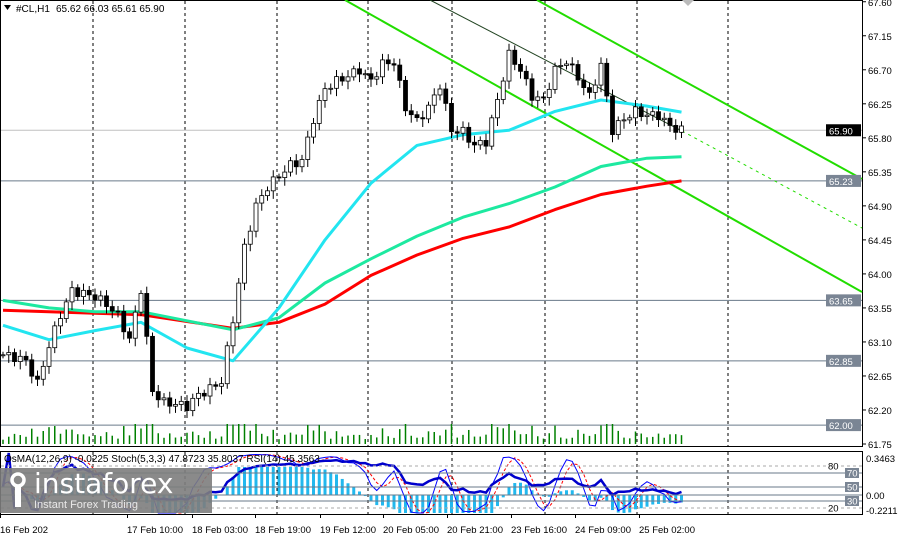 The width and height of the screenshot is (900, 541). Describe the element at coordinates (699, 90) in the screenshot. I see `channel-line-upper` at that location.